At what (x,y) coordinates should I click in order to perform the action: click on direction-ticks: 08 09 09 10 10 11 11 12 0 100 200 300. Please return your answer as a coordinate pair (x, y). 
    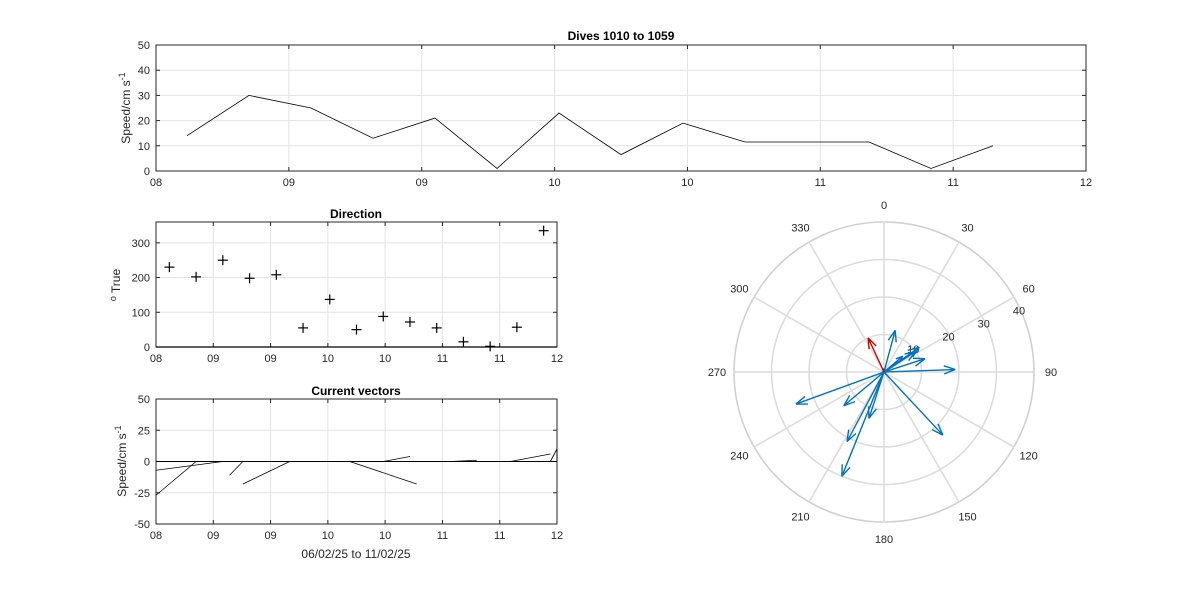
    Looking at the image, I should click on (347, 293).